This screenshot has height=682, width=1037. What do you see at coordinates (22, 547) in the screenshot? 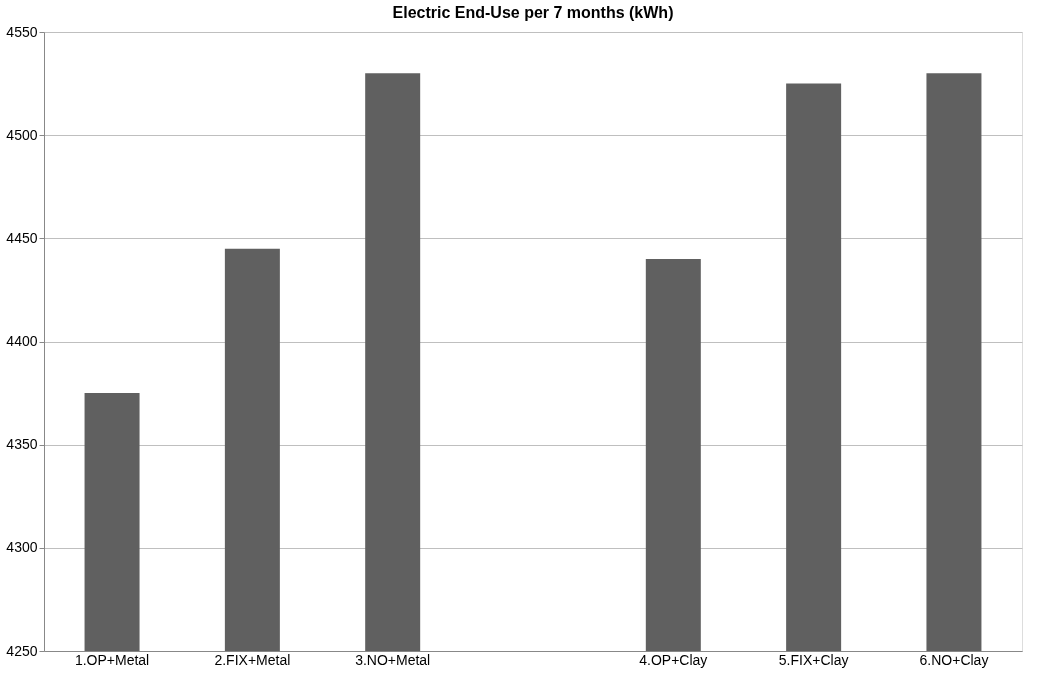
I see `y-tick-label: 4300` at bounding box center [22, 547].